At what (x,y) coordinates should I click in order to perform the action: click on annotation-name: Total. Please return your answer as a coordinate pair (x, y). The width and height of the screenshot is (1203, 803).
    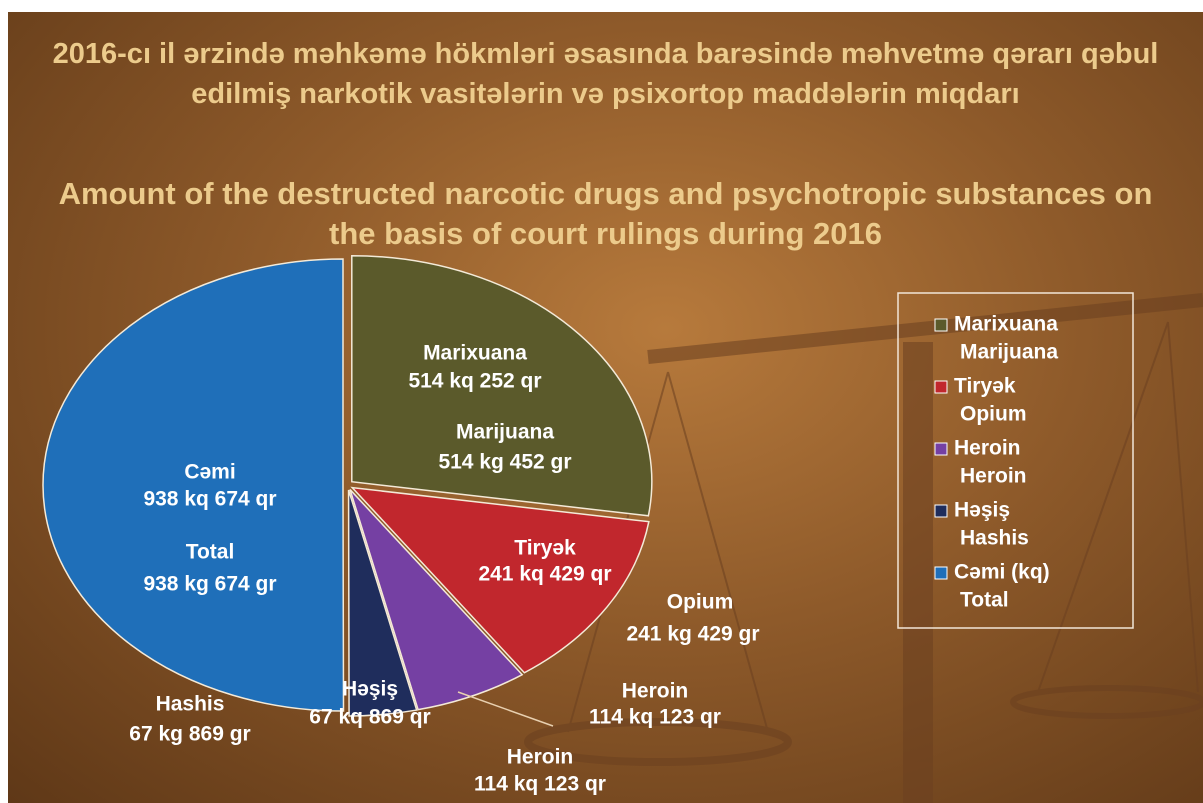
    Looking at the image, I should click on (210, 552).